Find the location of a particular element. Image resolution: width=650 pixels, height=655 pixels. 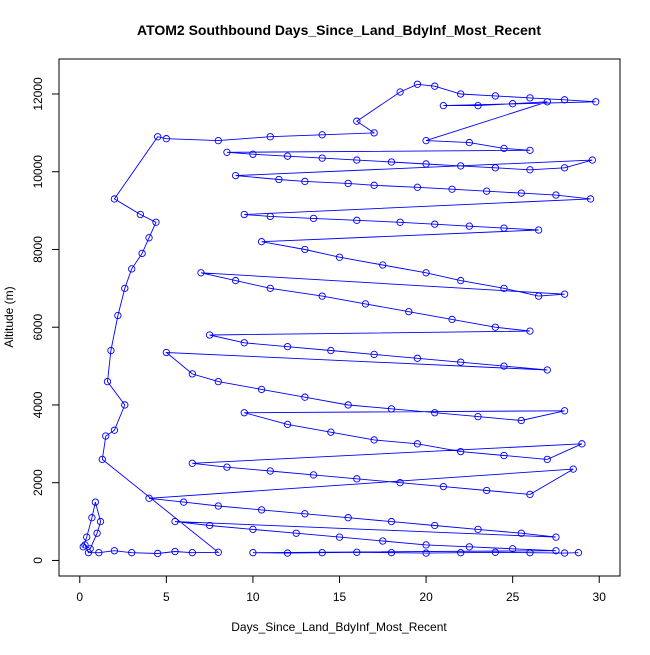

y-axis: 0 2000 4000 6000 8000 10000 12000 is located at coordinates (45, 320).